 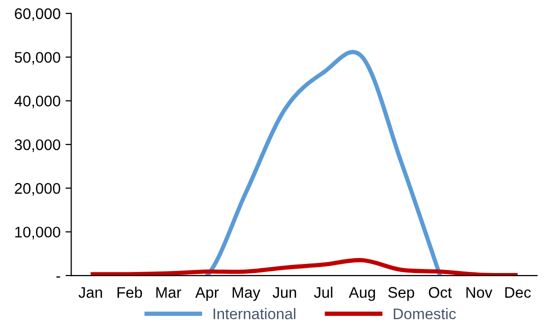 I want to click on x-tick-label: Mar, so click(x=169, y=292).